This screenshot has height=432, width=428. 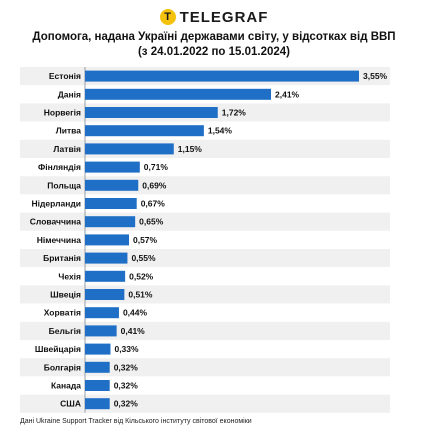 What do you see at coordinates (140, 295) in the screenshot?
I see `value-label: 0,51%` at bounding box center [140, 295].